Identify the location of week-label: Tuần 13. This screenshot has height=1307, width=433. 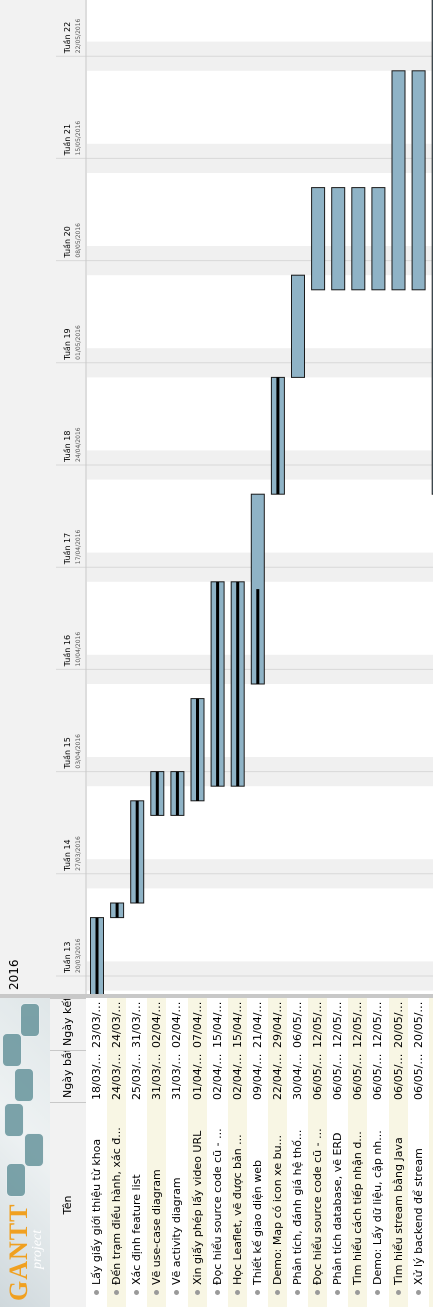
(67, 958).